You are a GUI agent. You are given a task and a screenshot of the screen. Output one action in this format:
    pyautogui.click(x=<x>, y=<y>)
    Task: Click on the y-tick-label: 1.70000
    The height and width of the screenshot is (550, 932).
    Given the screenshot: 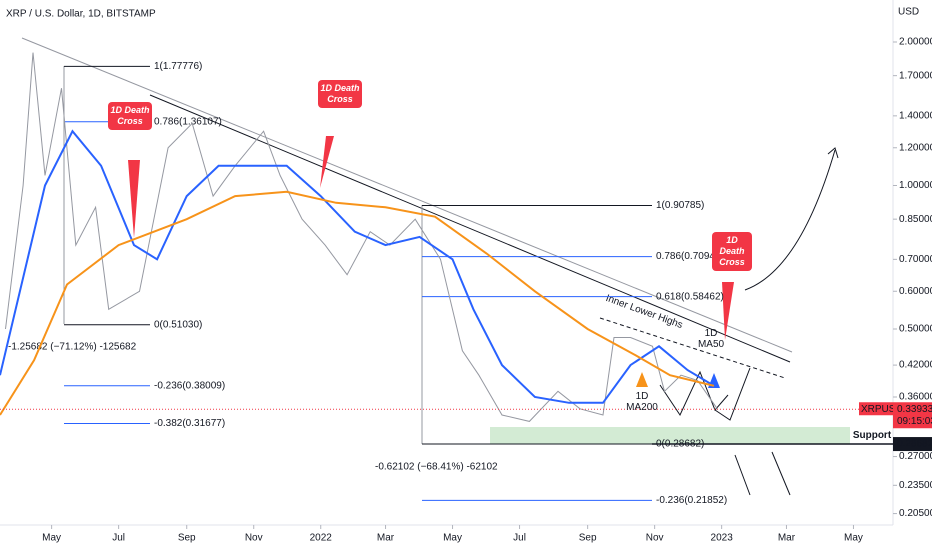 What is the action you would take?
    pyautogui.click(x=915, y=75)
    